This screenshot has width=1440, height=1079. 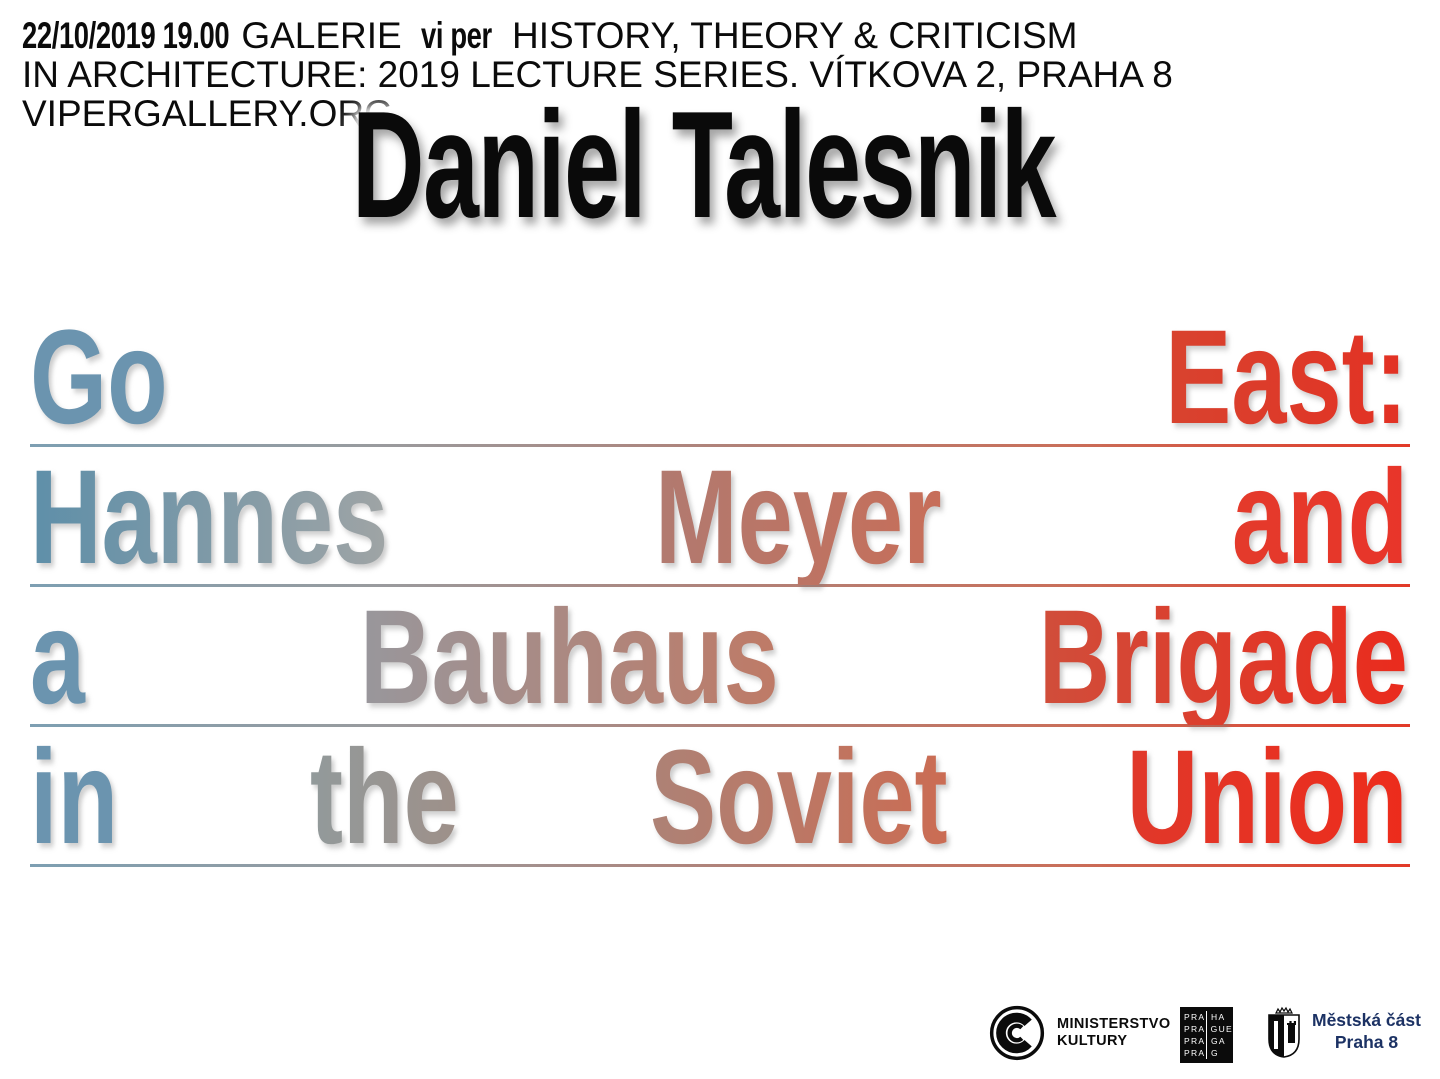 I want to click on prague-logo-row: PRA G, so click(x=1206, y=1053).